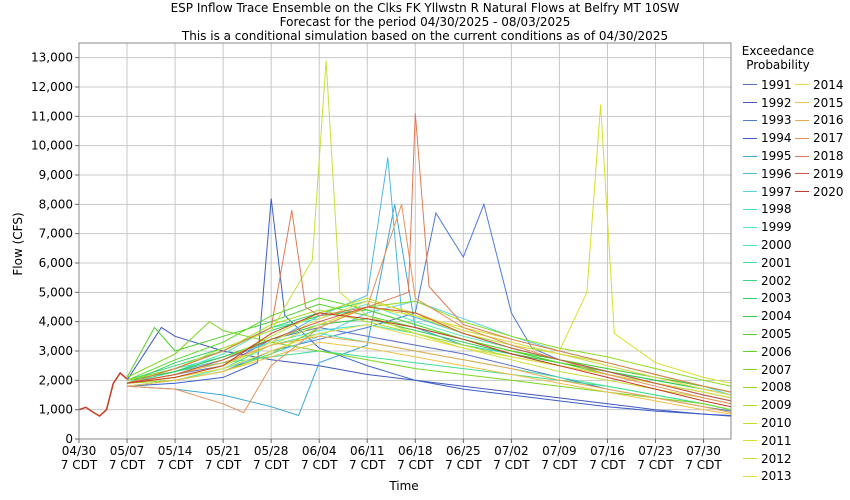  What do you see at coordinates (776, 102) in the screenshot?
I see `legend-label: 1992` at bounding box center [776, 102].